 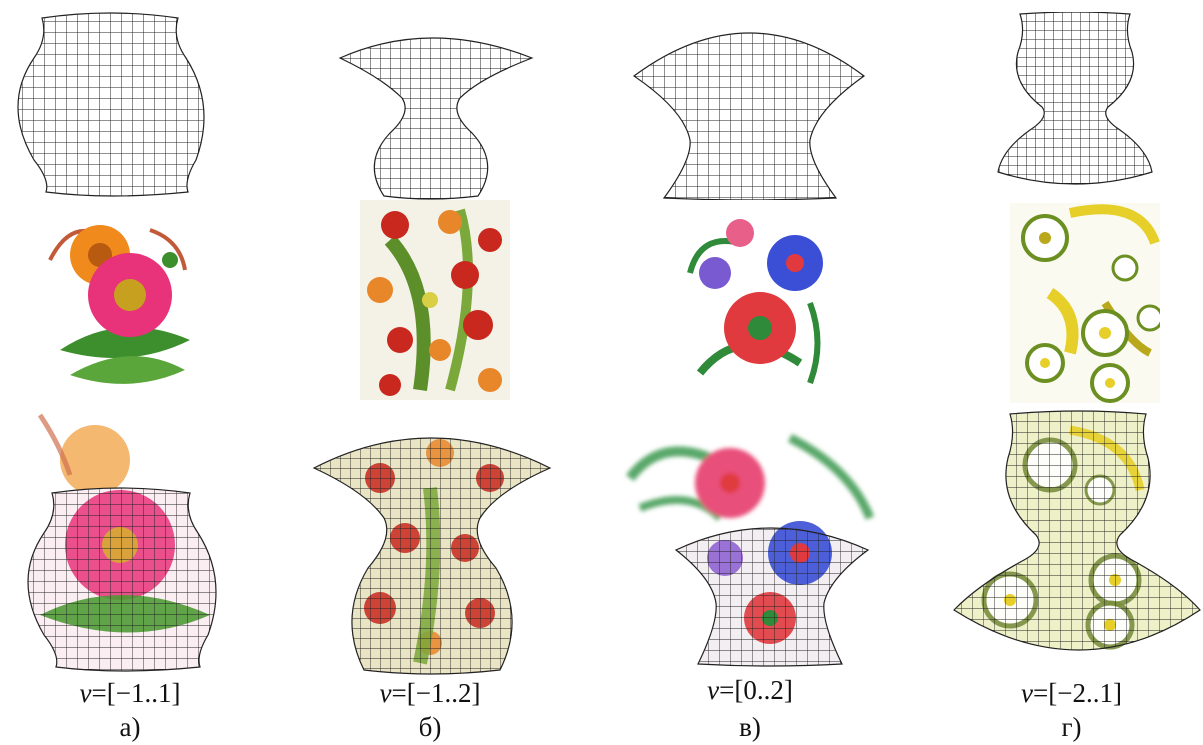 What do you see at coordinates (1071, 727) in the screenshot?
I see `subfigure-label-g: г)` at bounding box center [1071, 727].